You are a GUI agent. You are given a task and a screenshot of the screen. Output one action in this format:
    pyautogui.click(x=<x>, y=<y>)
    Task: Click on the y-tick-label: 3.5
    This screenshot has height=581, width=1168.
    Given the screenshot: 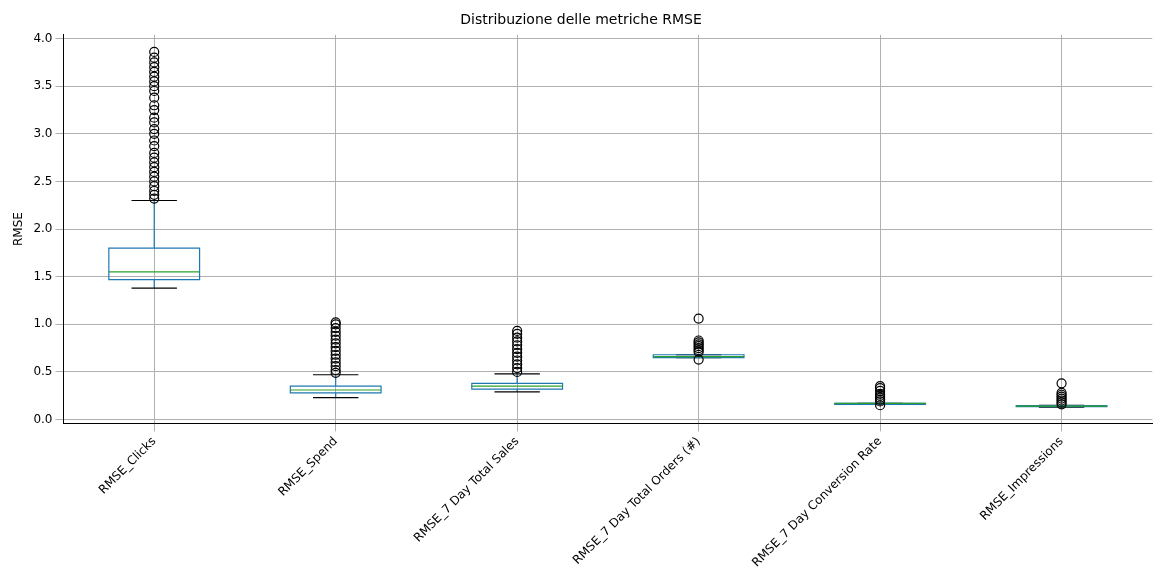 What is the action you would take?
    pyautogui.click(x=43, y=85)
    